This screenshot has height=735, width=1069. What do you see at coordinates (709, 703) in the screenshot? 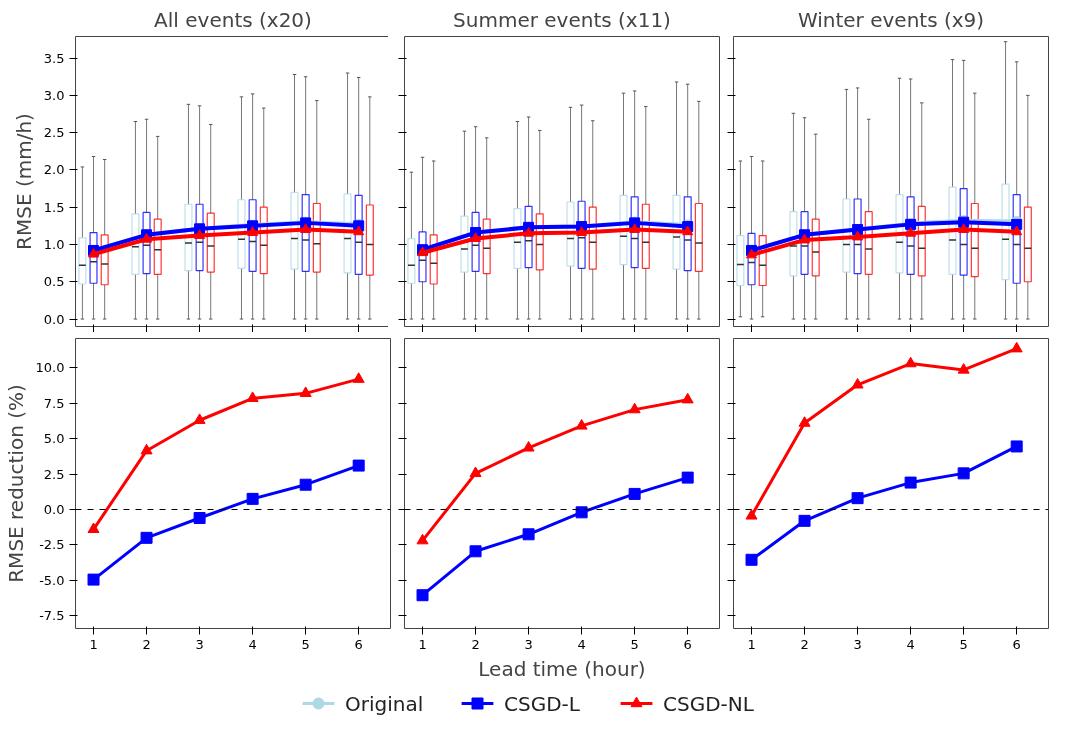
I see `legend-label: CSGD-NL` at bounding box center [709, 703].